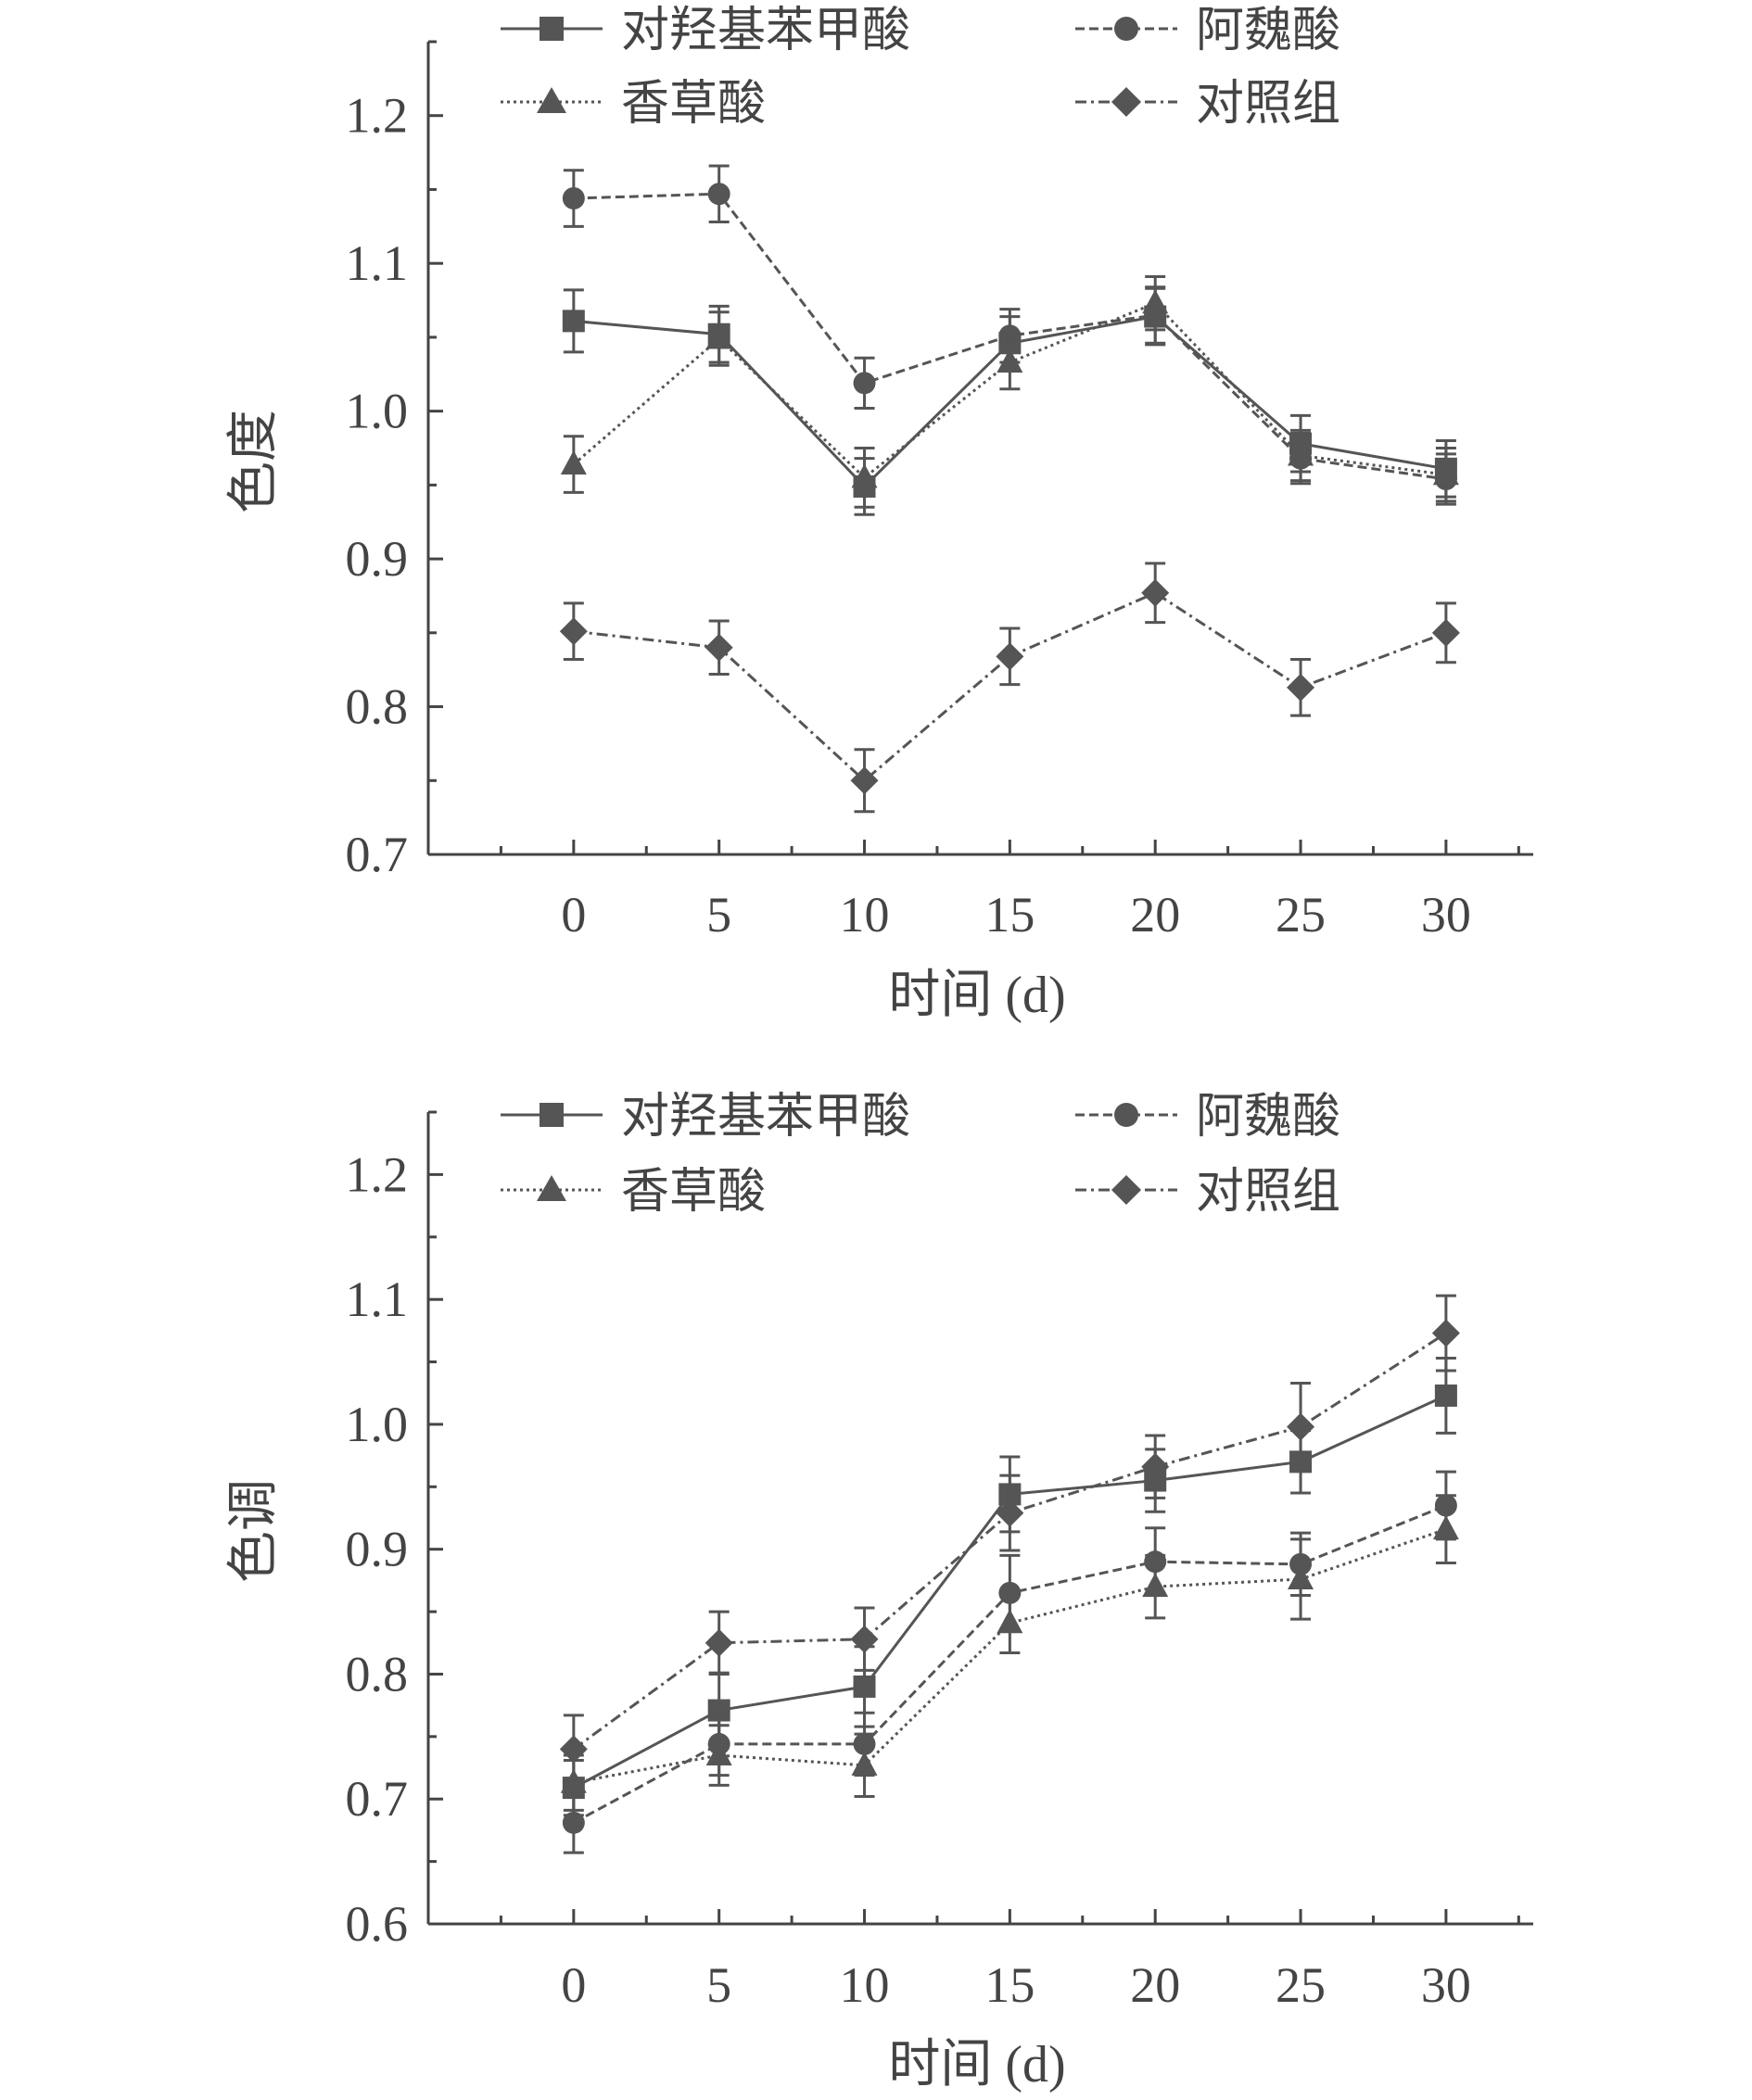 Image resolution: width=1752 pixels, height=2100 pixels. I want to click on y-axis-title: 色调, so click(254, 1531).